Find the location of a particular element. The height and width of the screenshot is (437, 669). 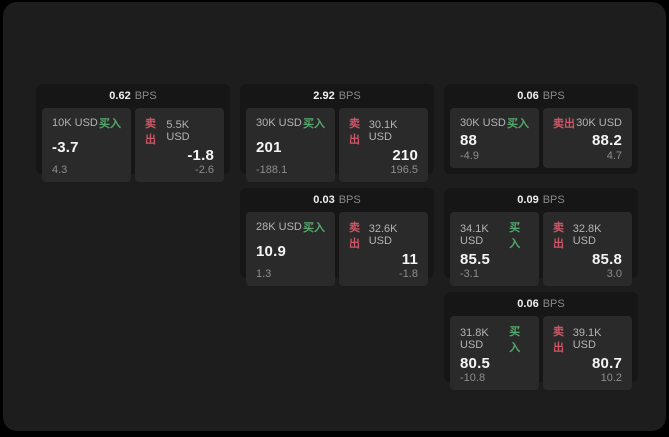

buy-change: 4.3 is located at coordinates (60, 170).